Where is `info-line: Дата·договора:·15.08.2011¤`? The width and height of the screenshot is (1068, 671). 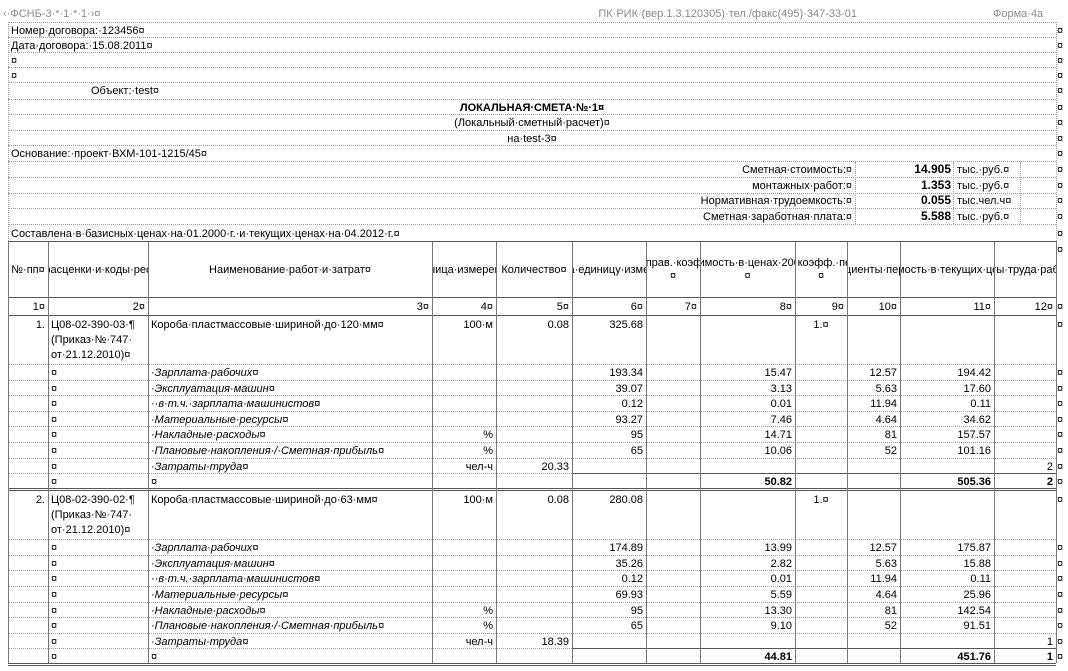 info-line: Дата·договора:·15.08.2011¤ is located at coordinates (82, 46).